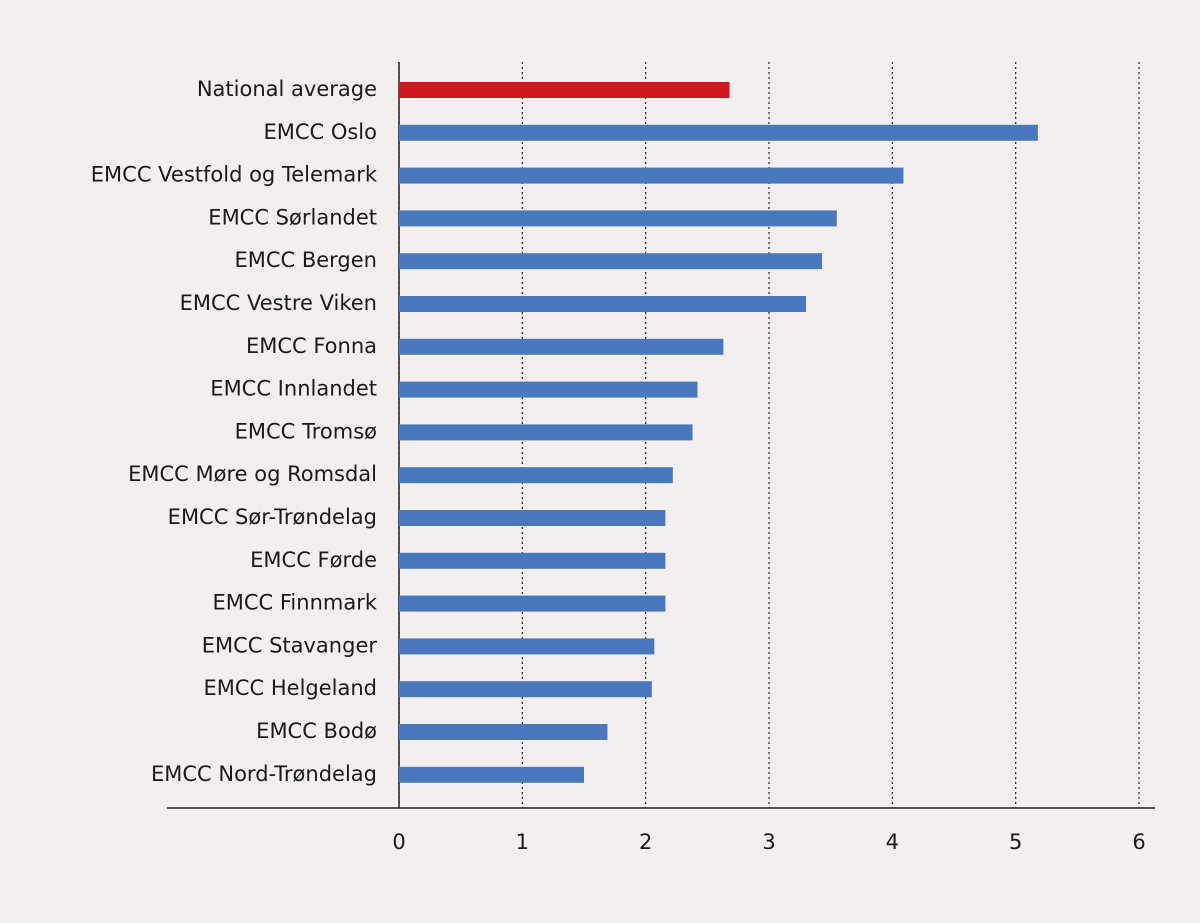  Describe the element at coordinates (305, 260) in the screenshot. I see `y-tick-label: EMCC Bergen` at that location.